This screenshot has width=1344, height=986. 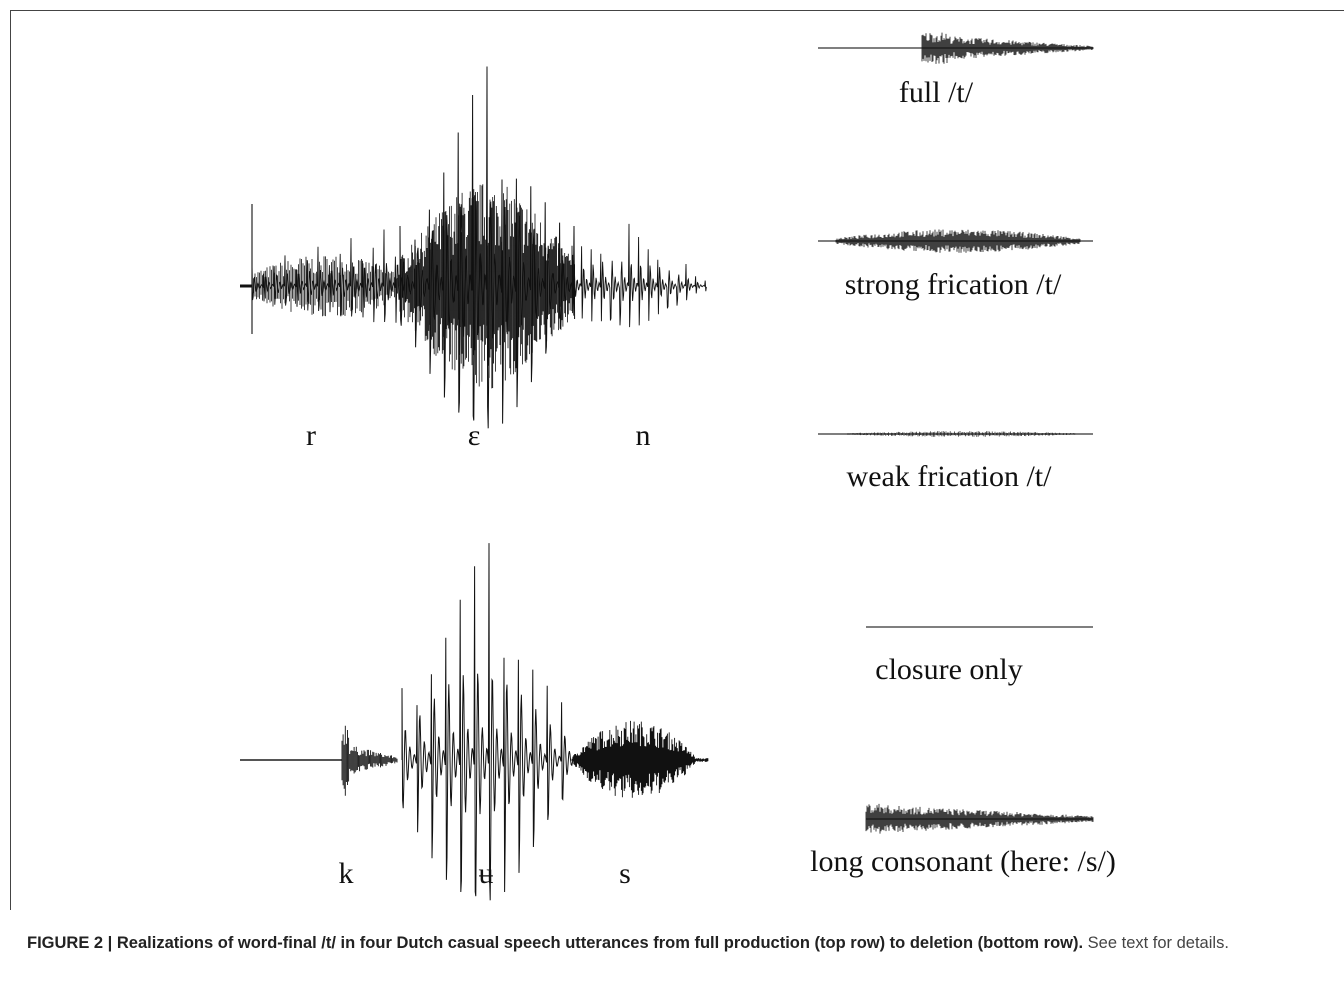 I want to click on segment-k: k, so click(x=346, y=873).